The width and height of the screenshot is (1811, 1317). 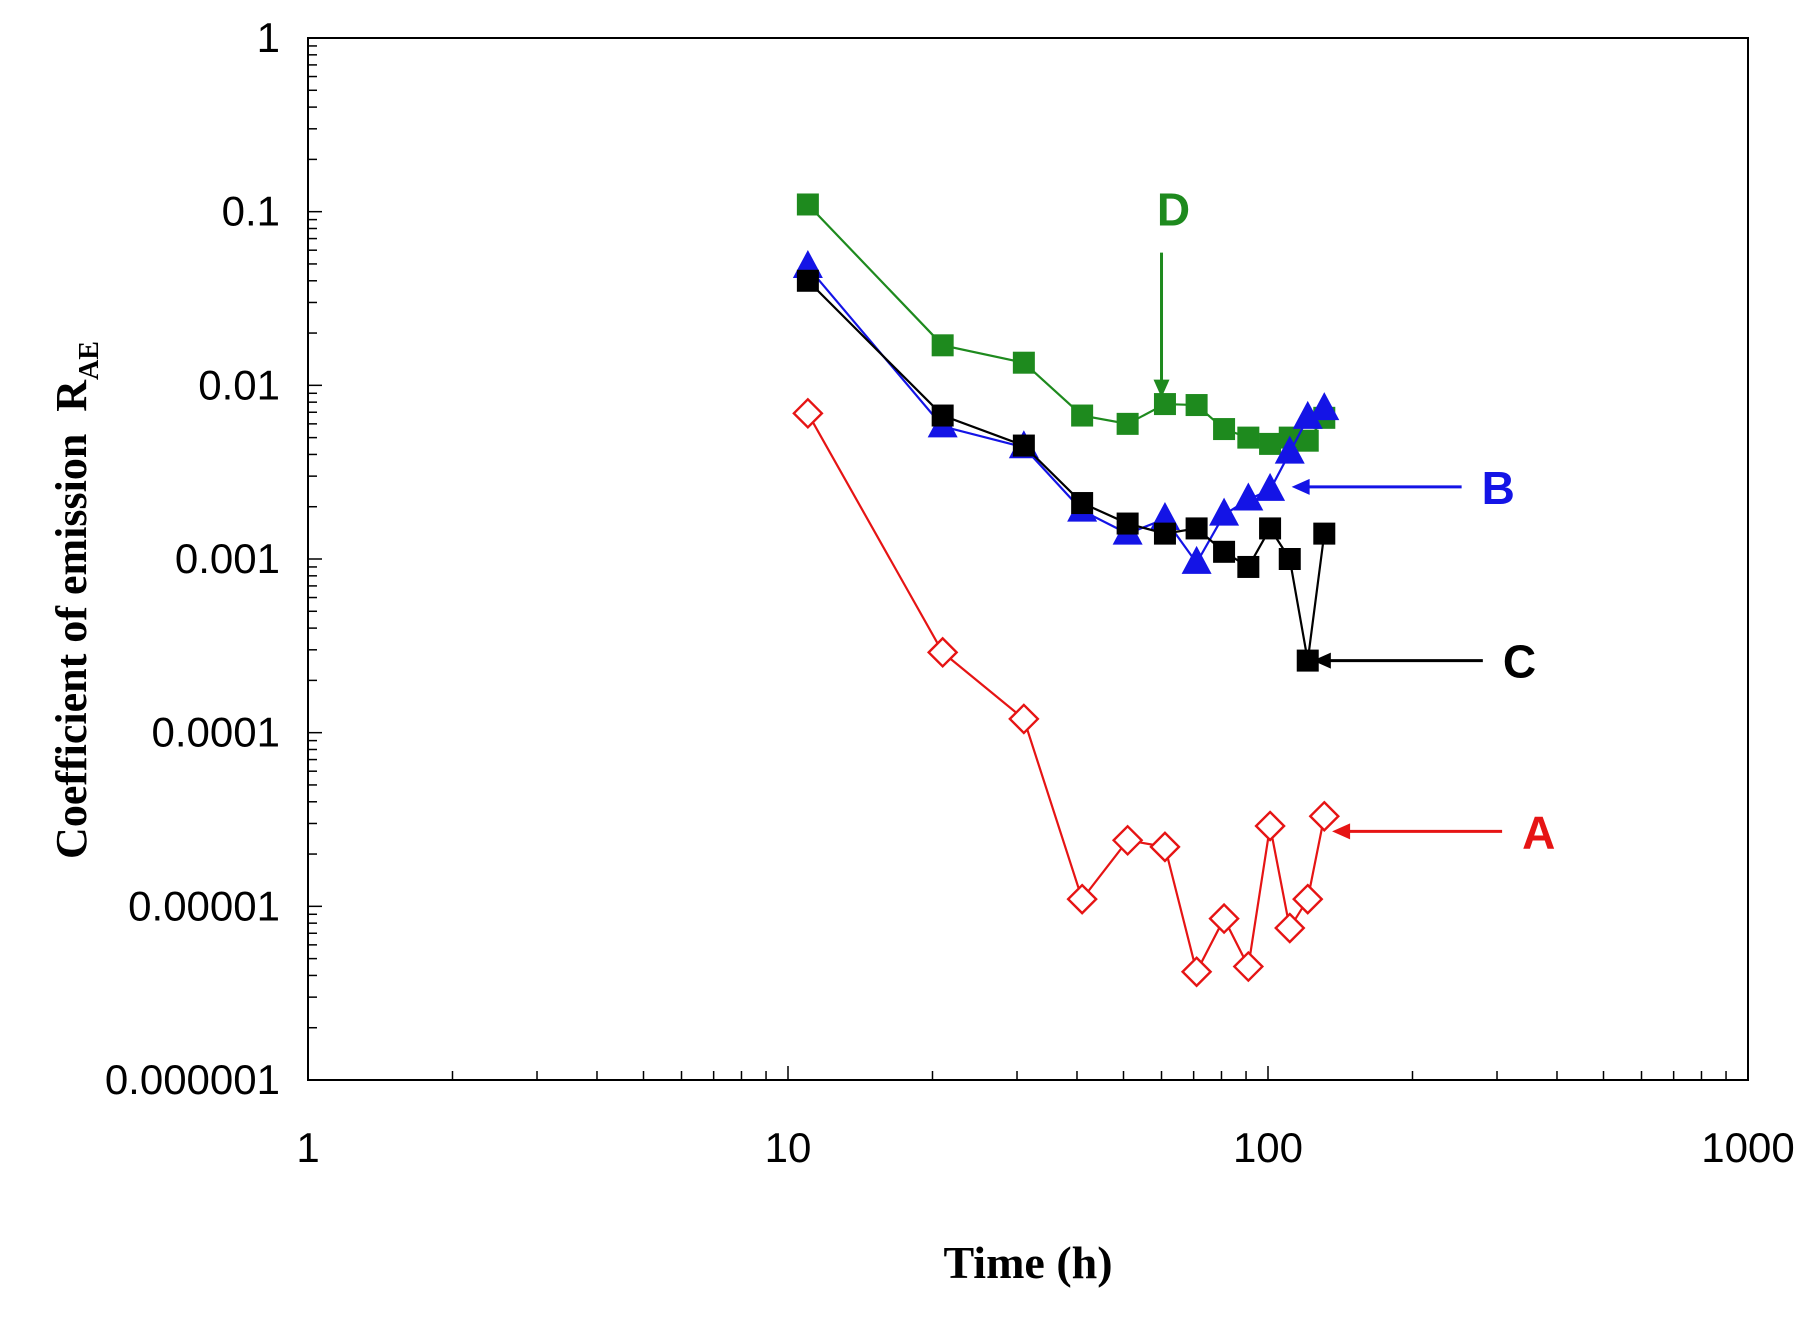 I want to click on annotation-label-C: C, so click(x=1519, y=662).